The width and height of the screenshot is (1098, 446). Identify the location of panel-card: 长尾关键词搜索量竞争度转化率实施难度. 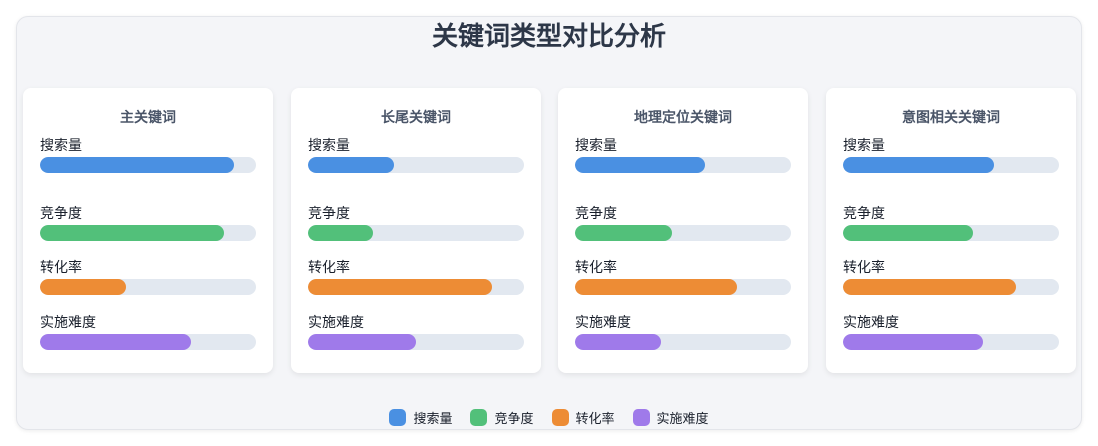
(416, 230).